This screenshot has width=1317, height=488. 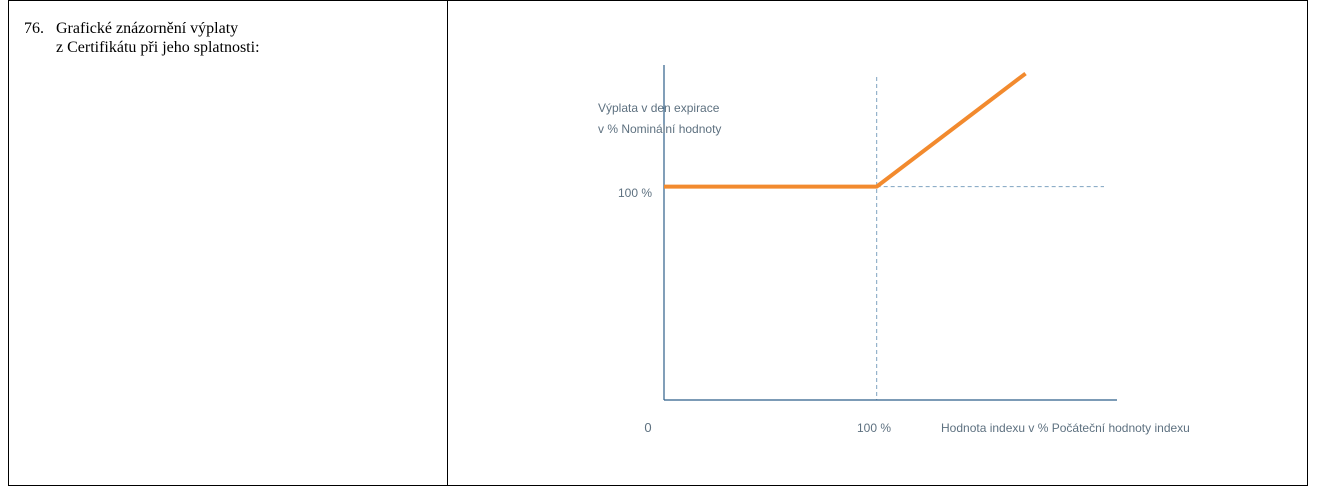 What do you see at coordinates (34, 28) in the screenshot?
I see `item-number: 76.` at bounding box center [34, 28].